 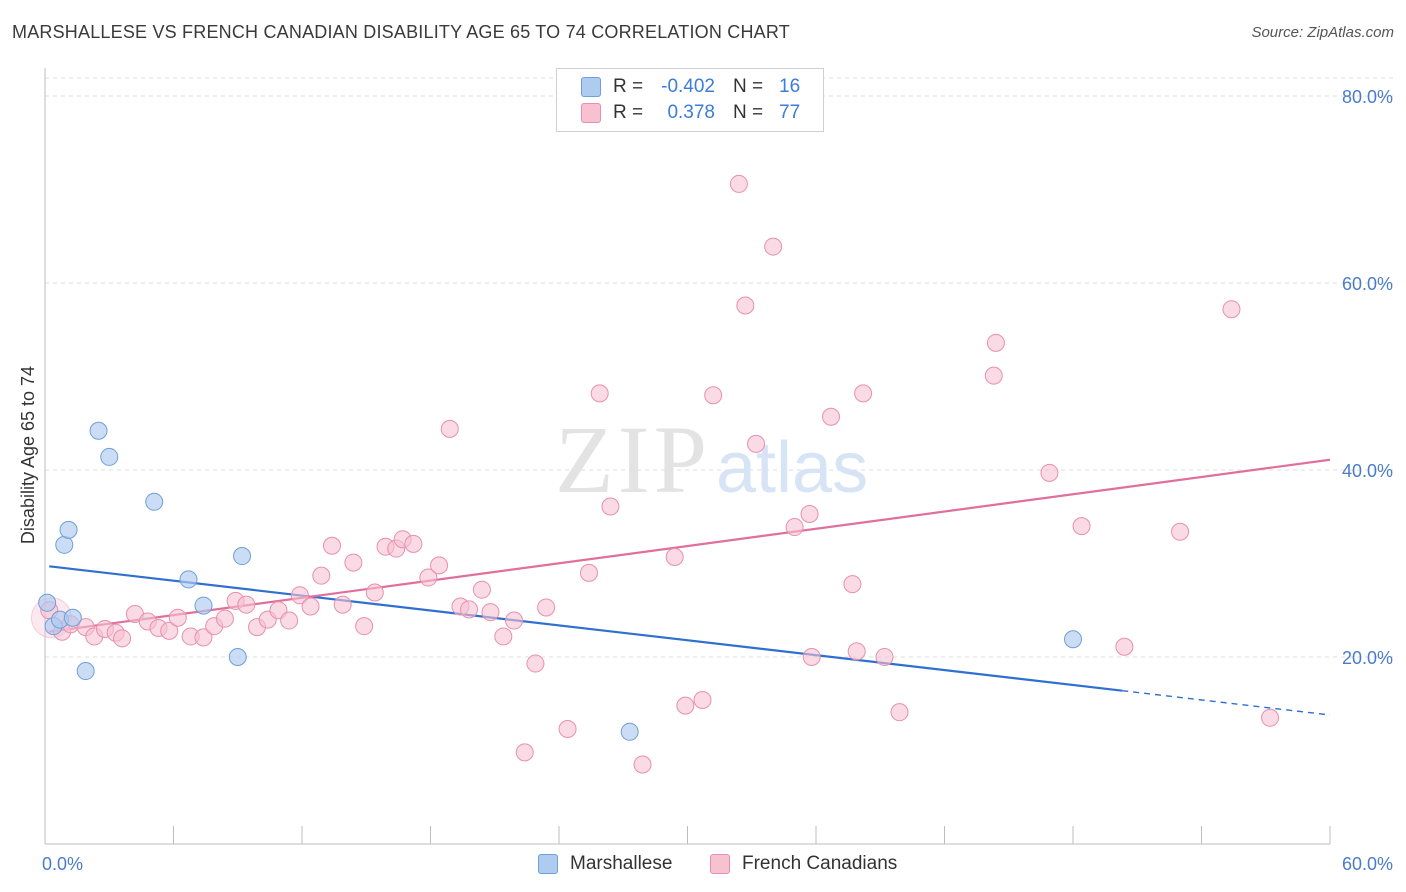 What do you see at coordinates (28, 455) in the screenshot?
I see `y-axis-label: Disability Age 65 to 74` at bounding box center [28, 455].